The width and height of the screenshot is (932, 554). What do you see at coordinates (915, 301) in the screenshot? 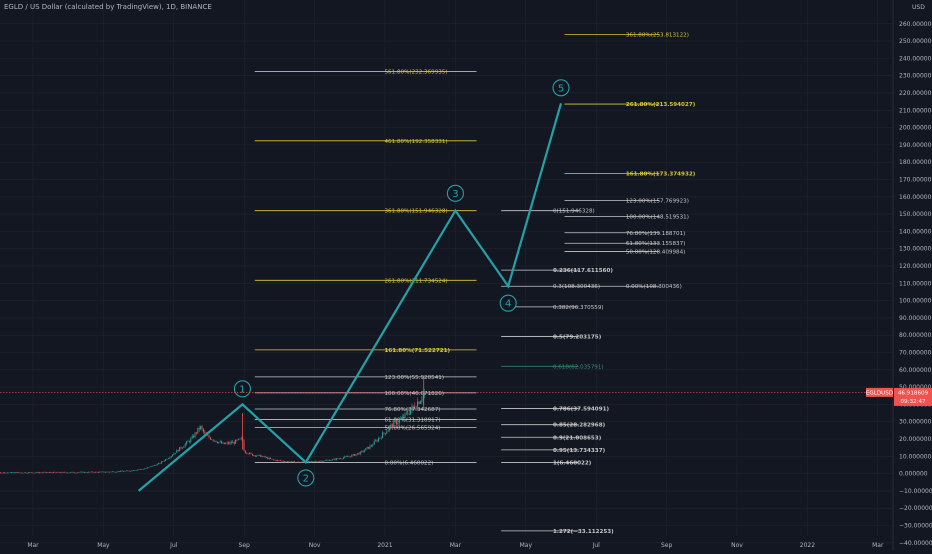
I see `price-tick-label: 100.000000` at bounding box center [915, 301].